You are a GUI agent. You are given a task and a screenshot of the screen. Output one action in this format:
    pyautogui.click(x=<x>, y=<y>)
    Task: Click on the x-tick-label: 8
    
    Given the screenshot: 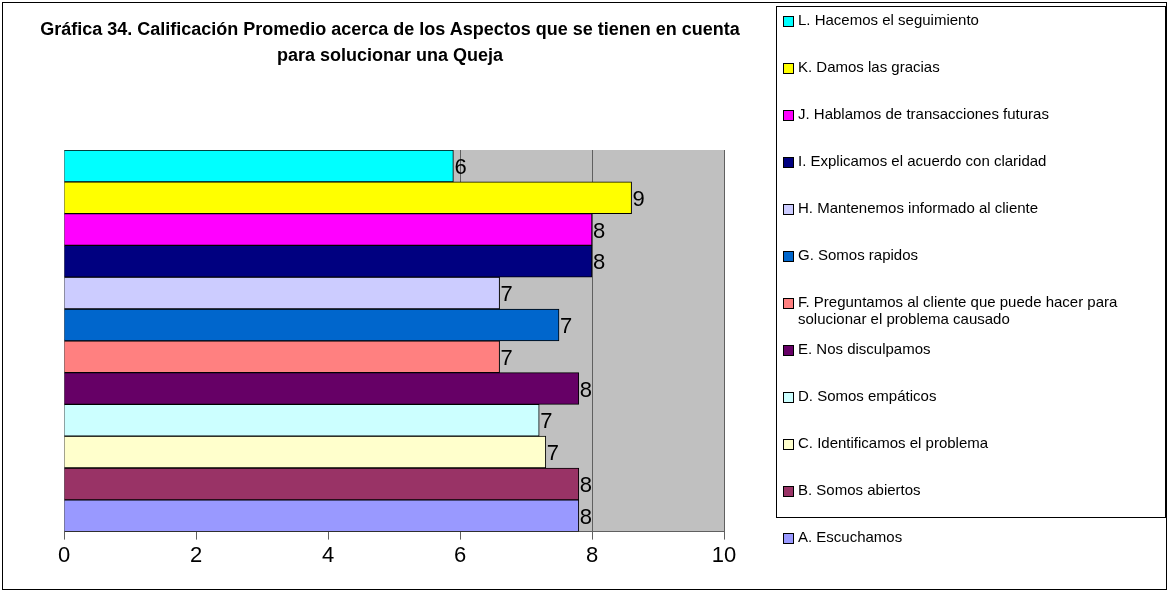 What is the action you would take?
    pyautogui.click(x=592, y=554)
    